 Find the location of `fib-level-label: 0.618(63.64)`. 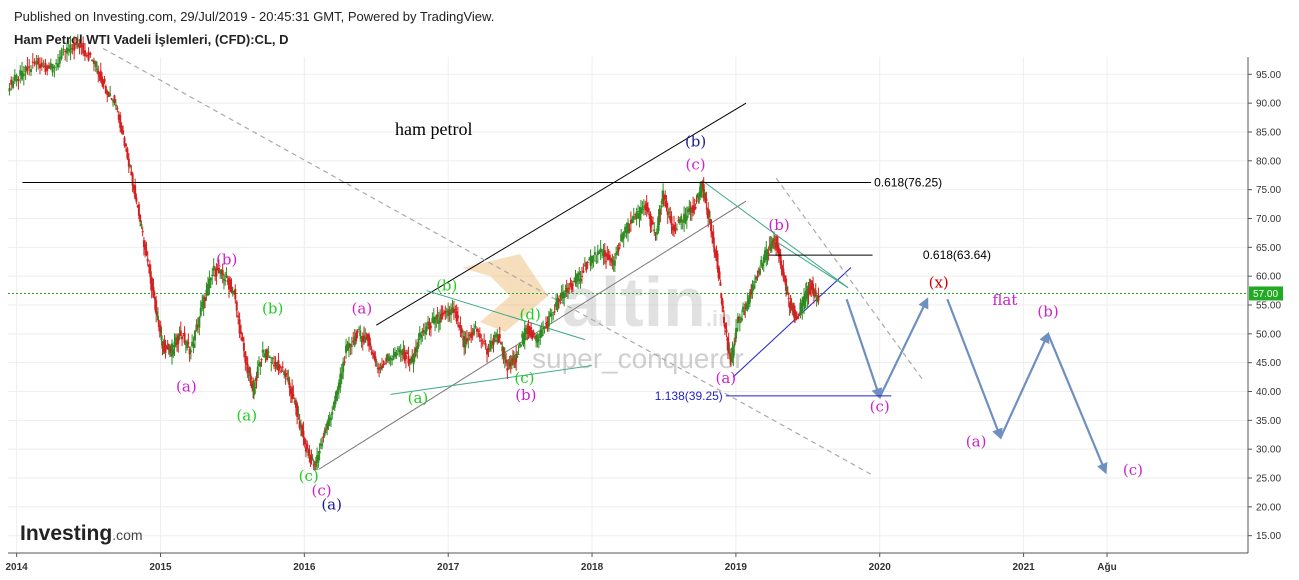

fib-level-label: 0.618(63.64) is located at coordinates (957, 255).